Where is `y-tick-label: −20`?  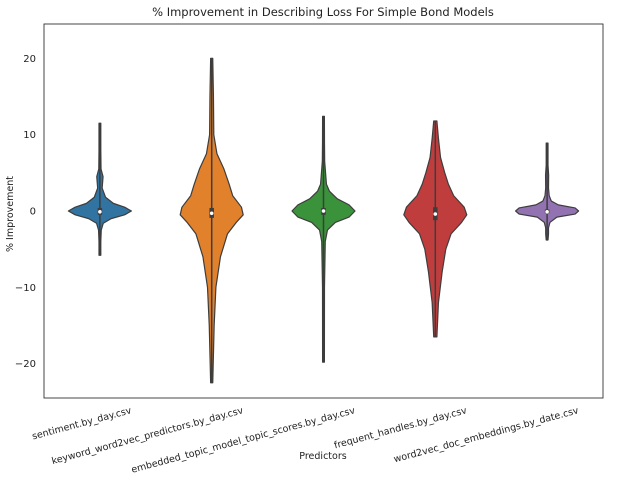
y-tick-label: −20 is located at coordinates (25, 364).